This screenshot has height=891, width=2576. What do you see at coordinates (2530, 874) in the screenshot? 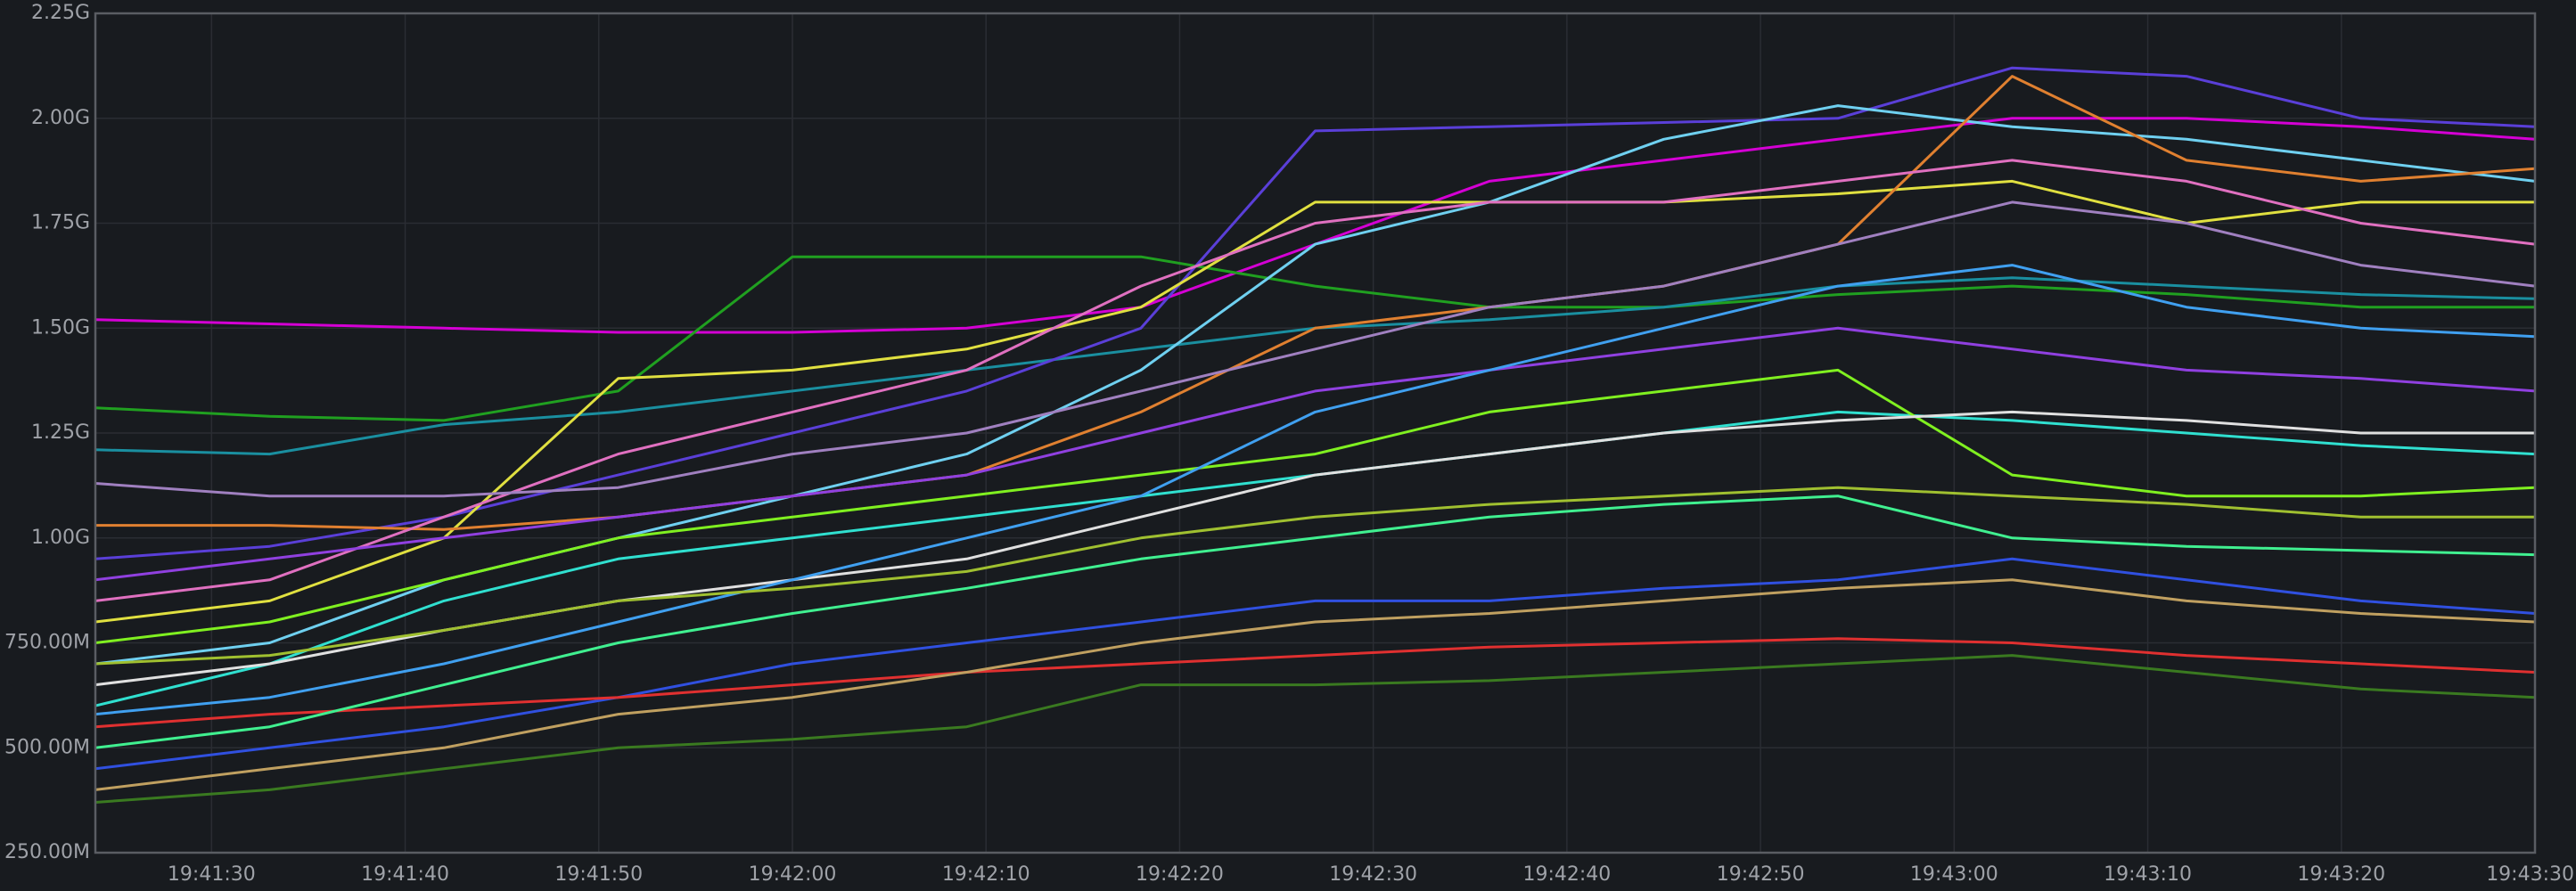
I see `x-tick-label: 19:43:30` at bounding box center [2530, 874].